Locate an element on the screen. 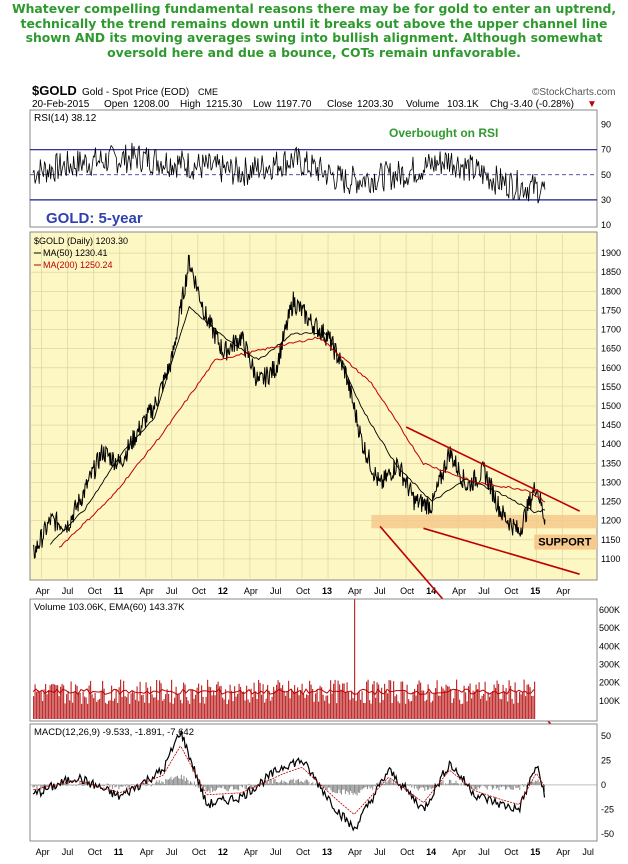 Image resolution: width=628 pixels, height=864 pixels. price-tick-label: 1650 is located at coordinates (611, 349).